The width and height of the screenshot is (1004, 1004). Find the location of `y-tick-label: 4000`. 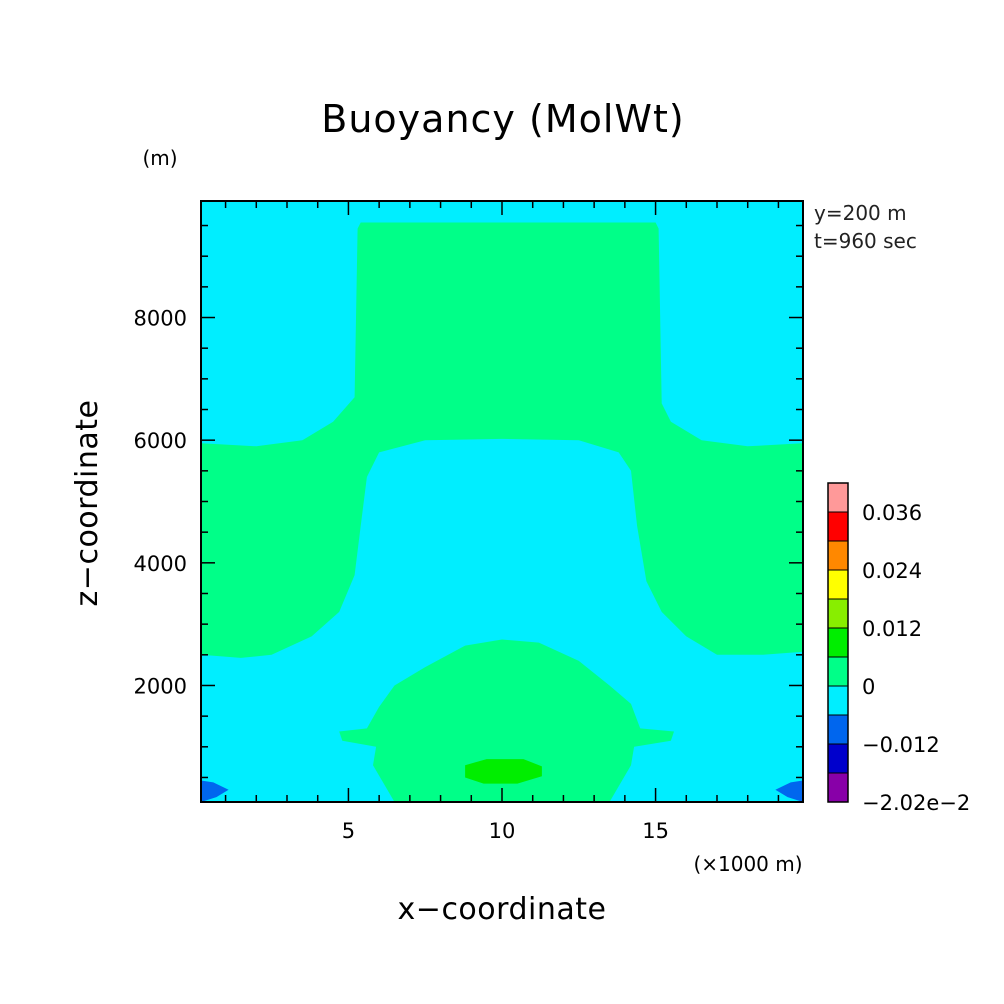

y-tick-label: 4000 is located at coordinates (160, 564).